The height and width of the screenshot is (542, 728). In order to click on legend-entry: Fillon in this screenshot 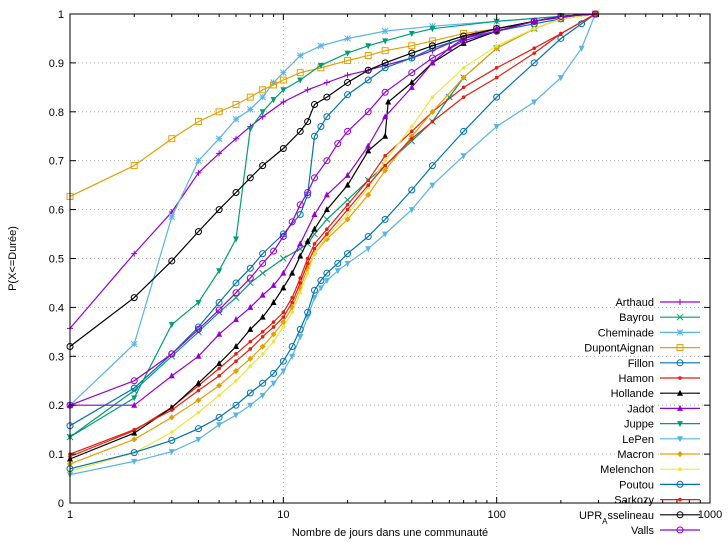, I will do `click(664, 364)`.